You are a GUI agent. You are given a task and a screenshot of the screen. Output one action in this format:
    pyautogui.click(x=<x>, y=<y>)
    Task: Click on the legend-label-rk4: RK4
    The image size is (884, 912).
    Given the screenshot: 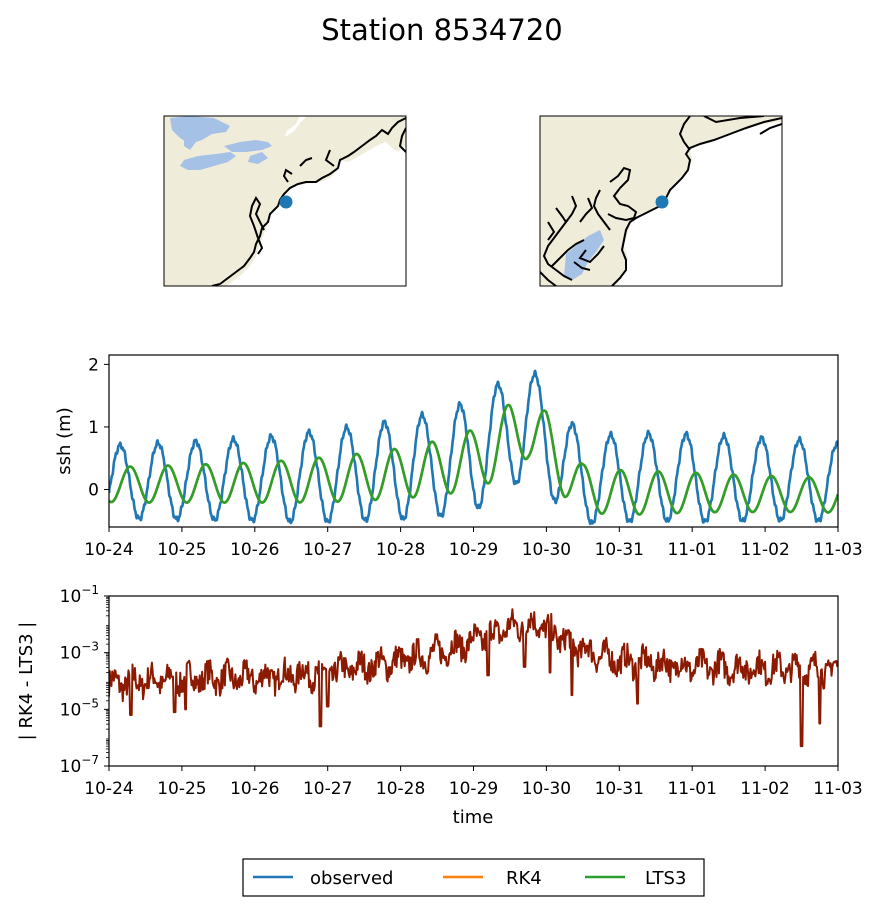 What is the action you would take?
    pyautogui.click(x=524, y=878)
    